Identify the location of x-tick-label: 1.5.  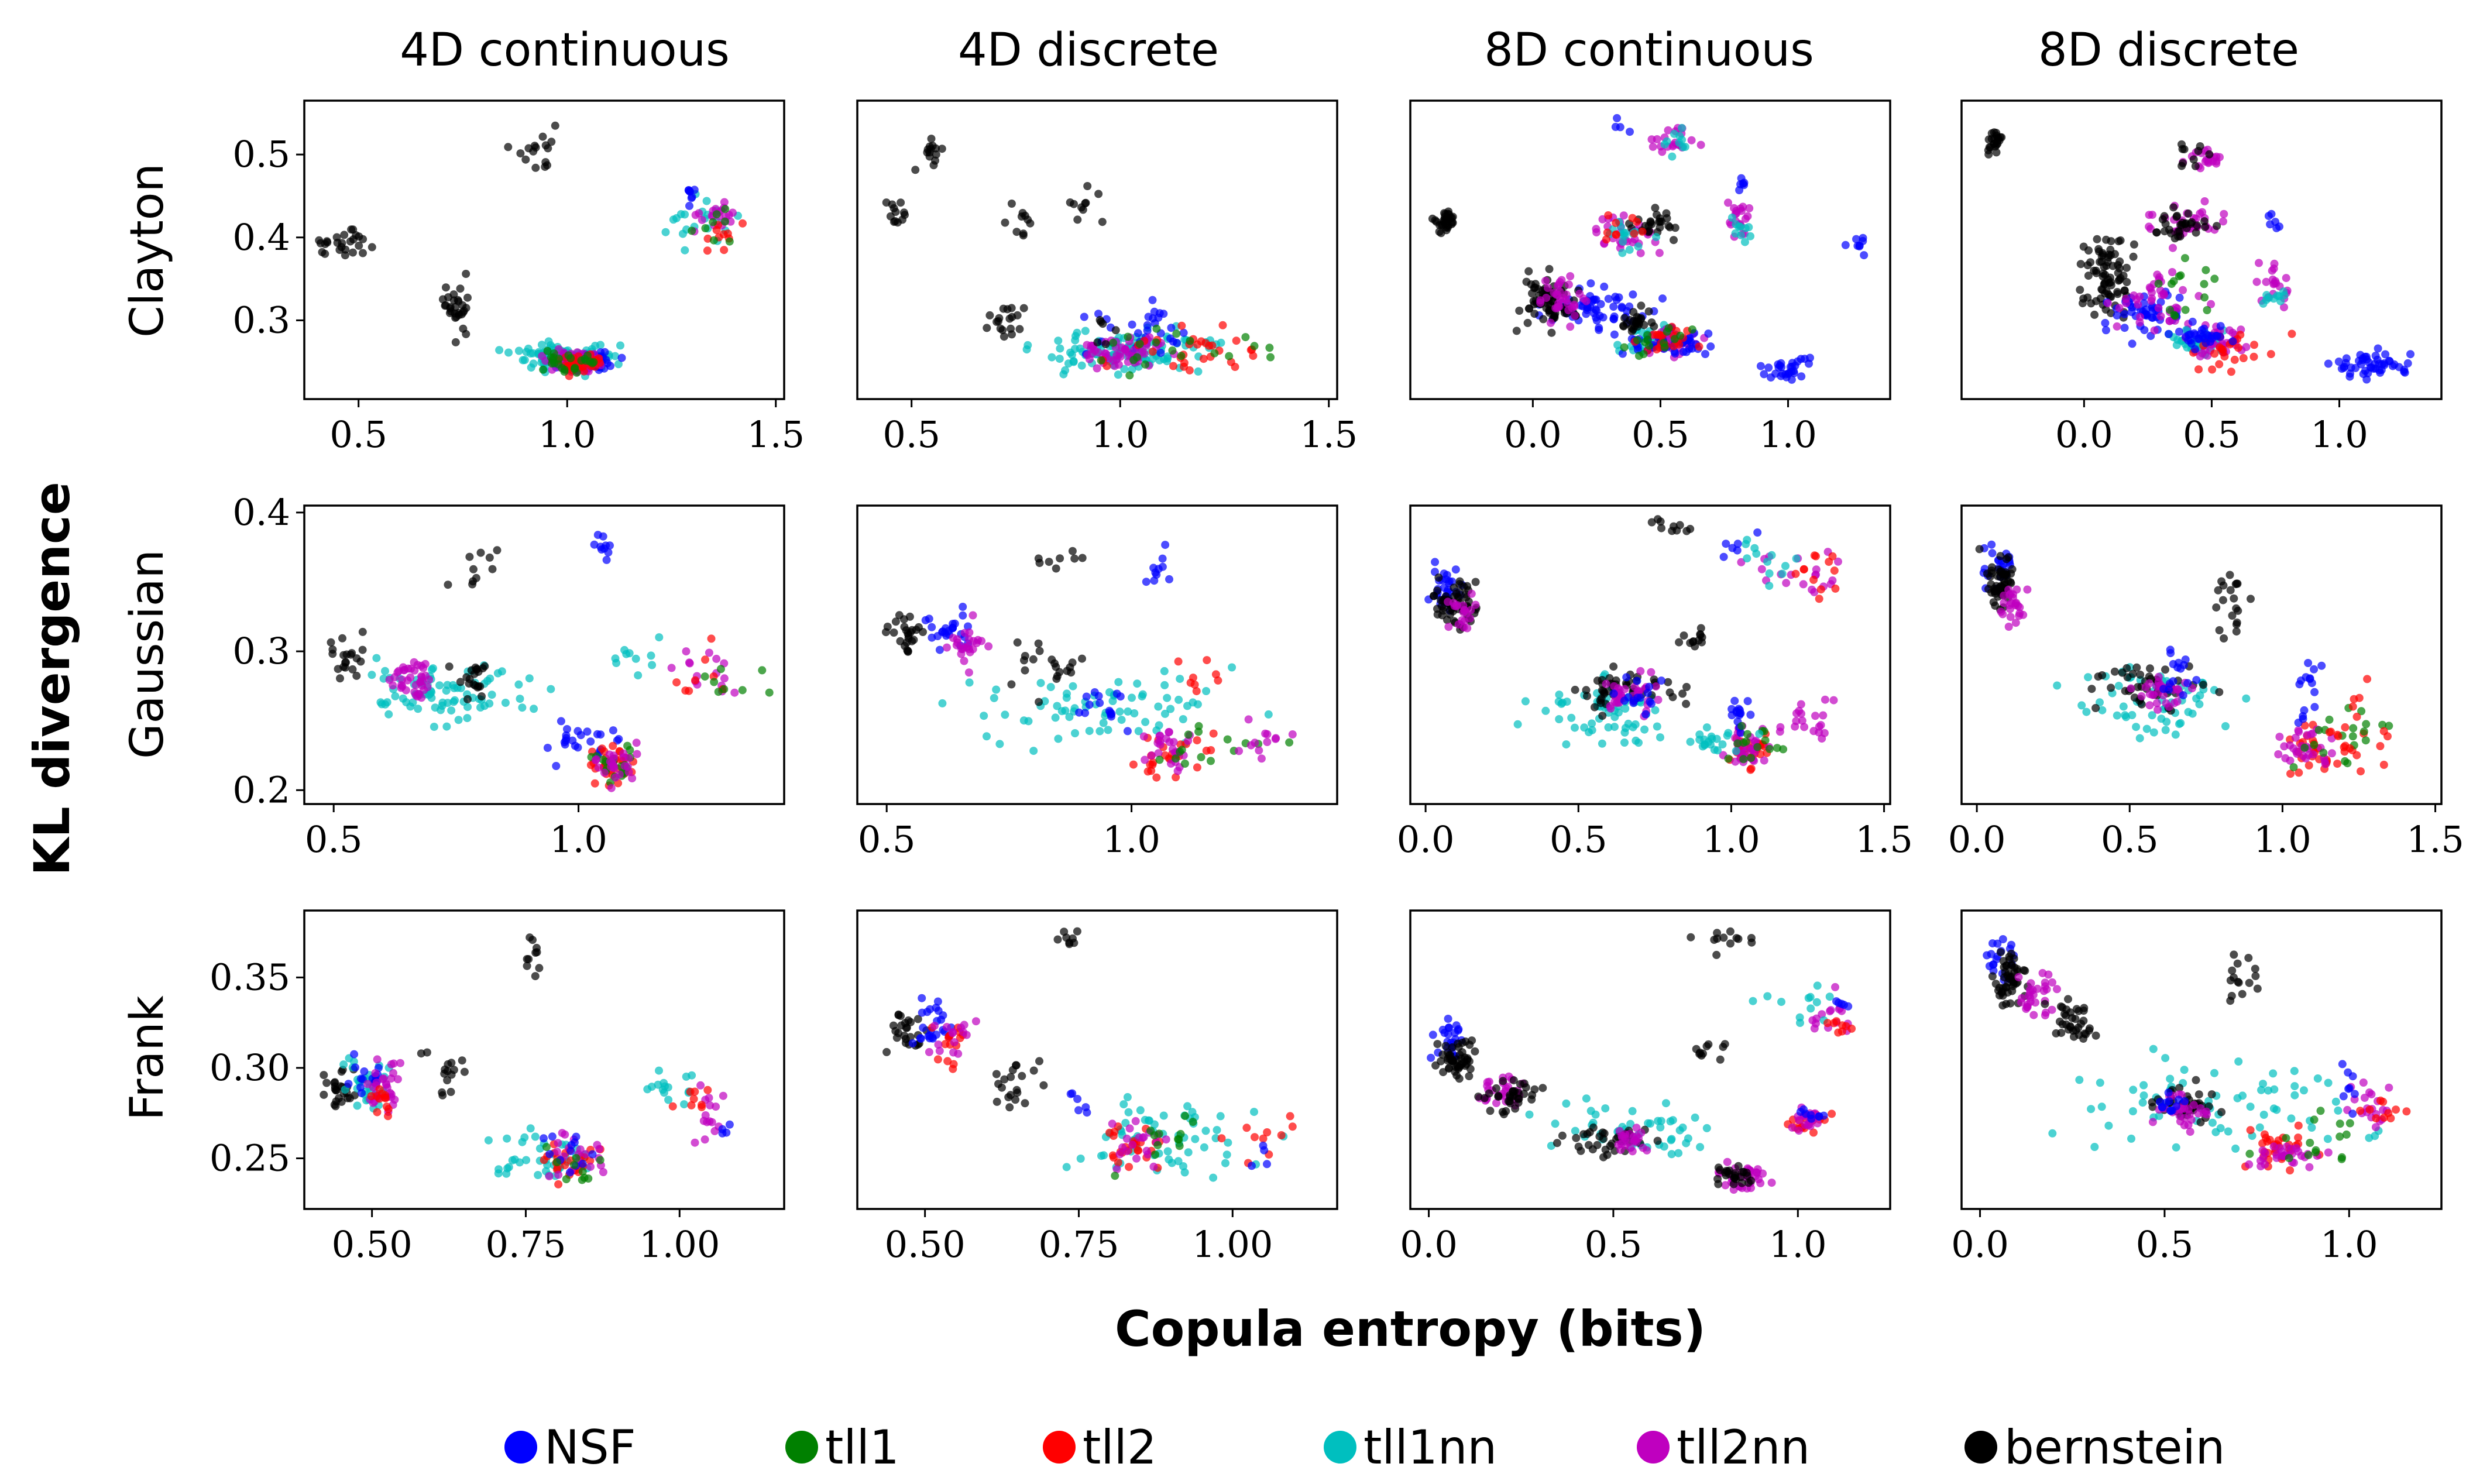
(1884, 839).